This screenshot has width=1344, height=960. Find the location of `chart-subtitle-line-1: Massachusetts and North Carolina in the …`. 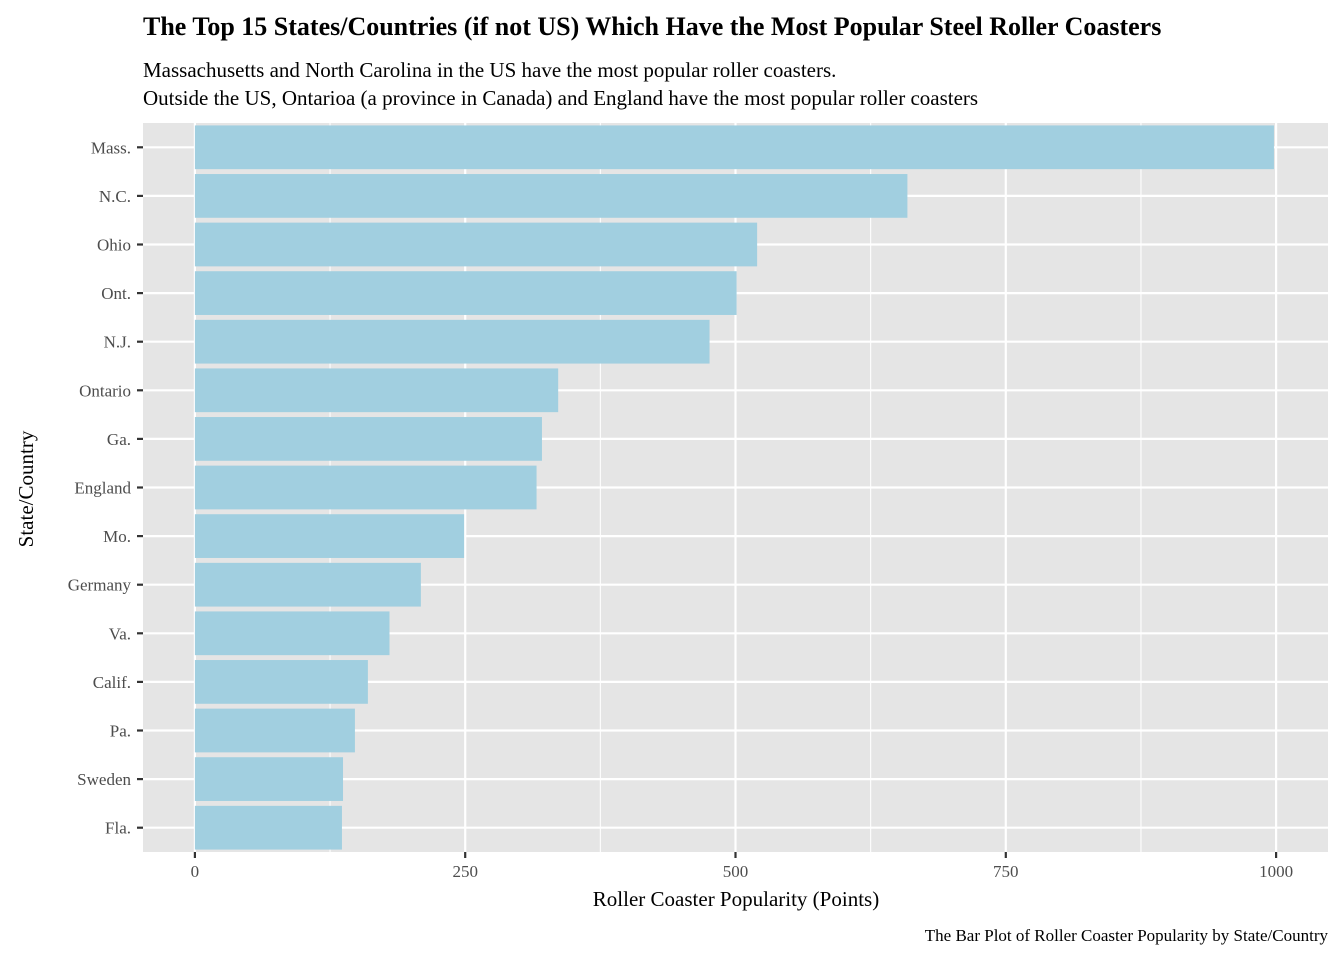

chart-subtitle-line-1: Massachusetts and North Carolina in the … is located at coordinates (489, 70).